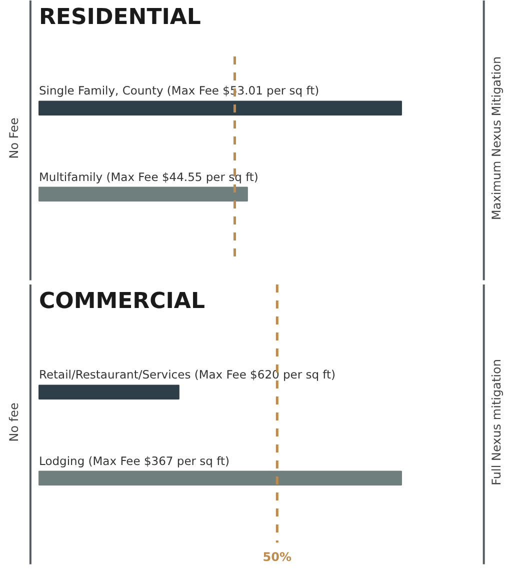 Image resolution: width=509 pixels, height=569 pixels. Describe the element at coordinates (134, 461) in the screenshot. I see `y-tick-label: Lodging (Max Fee $367 per sq ft)` at that location.